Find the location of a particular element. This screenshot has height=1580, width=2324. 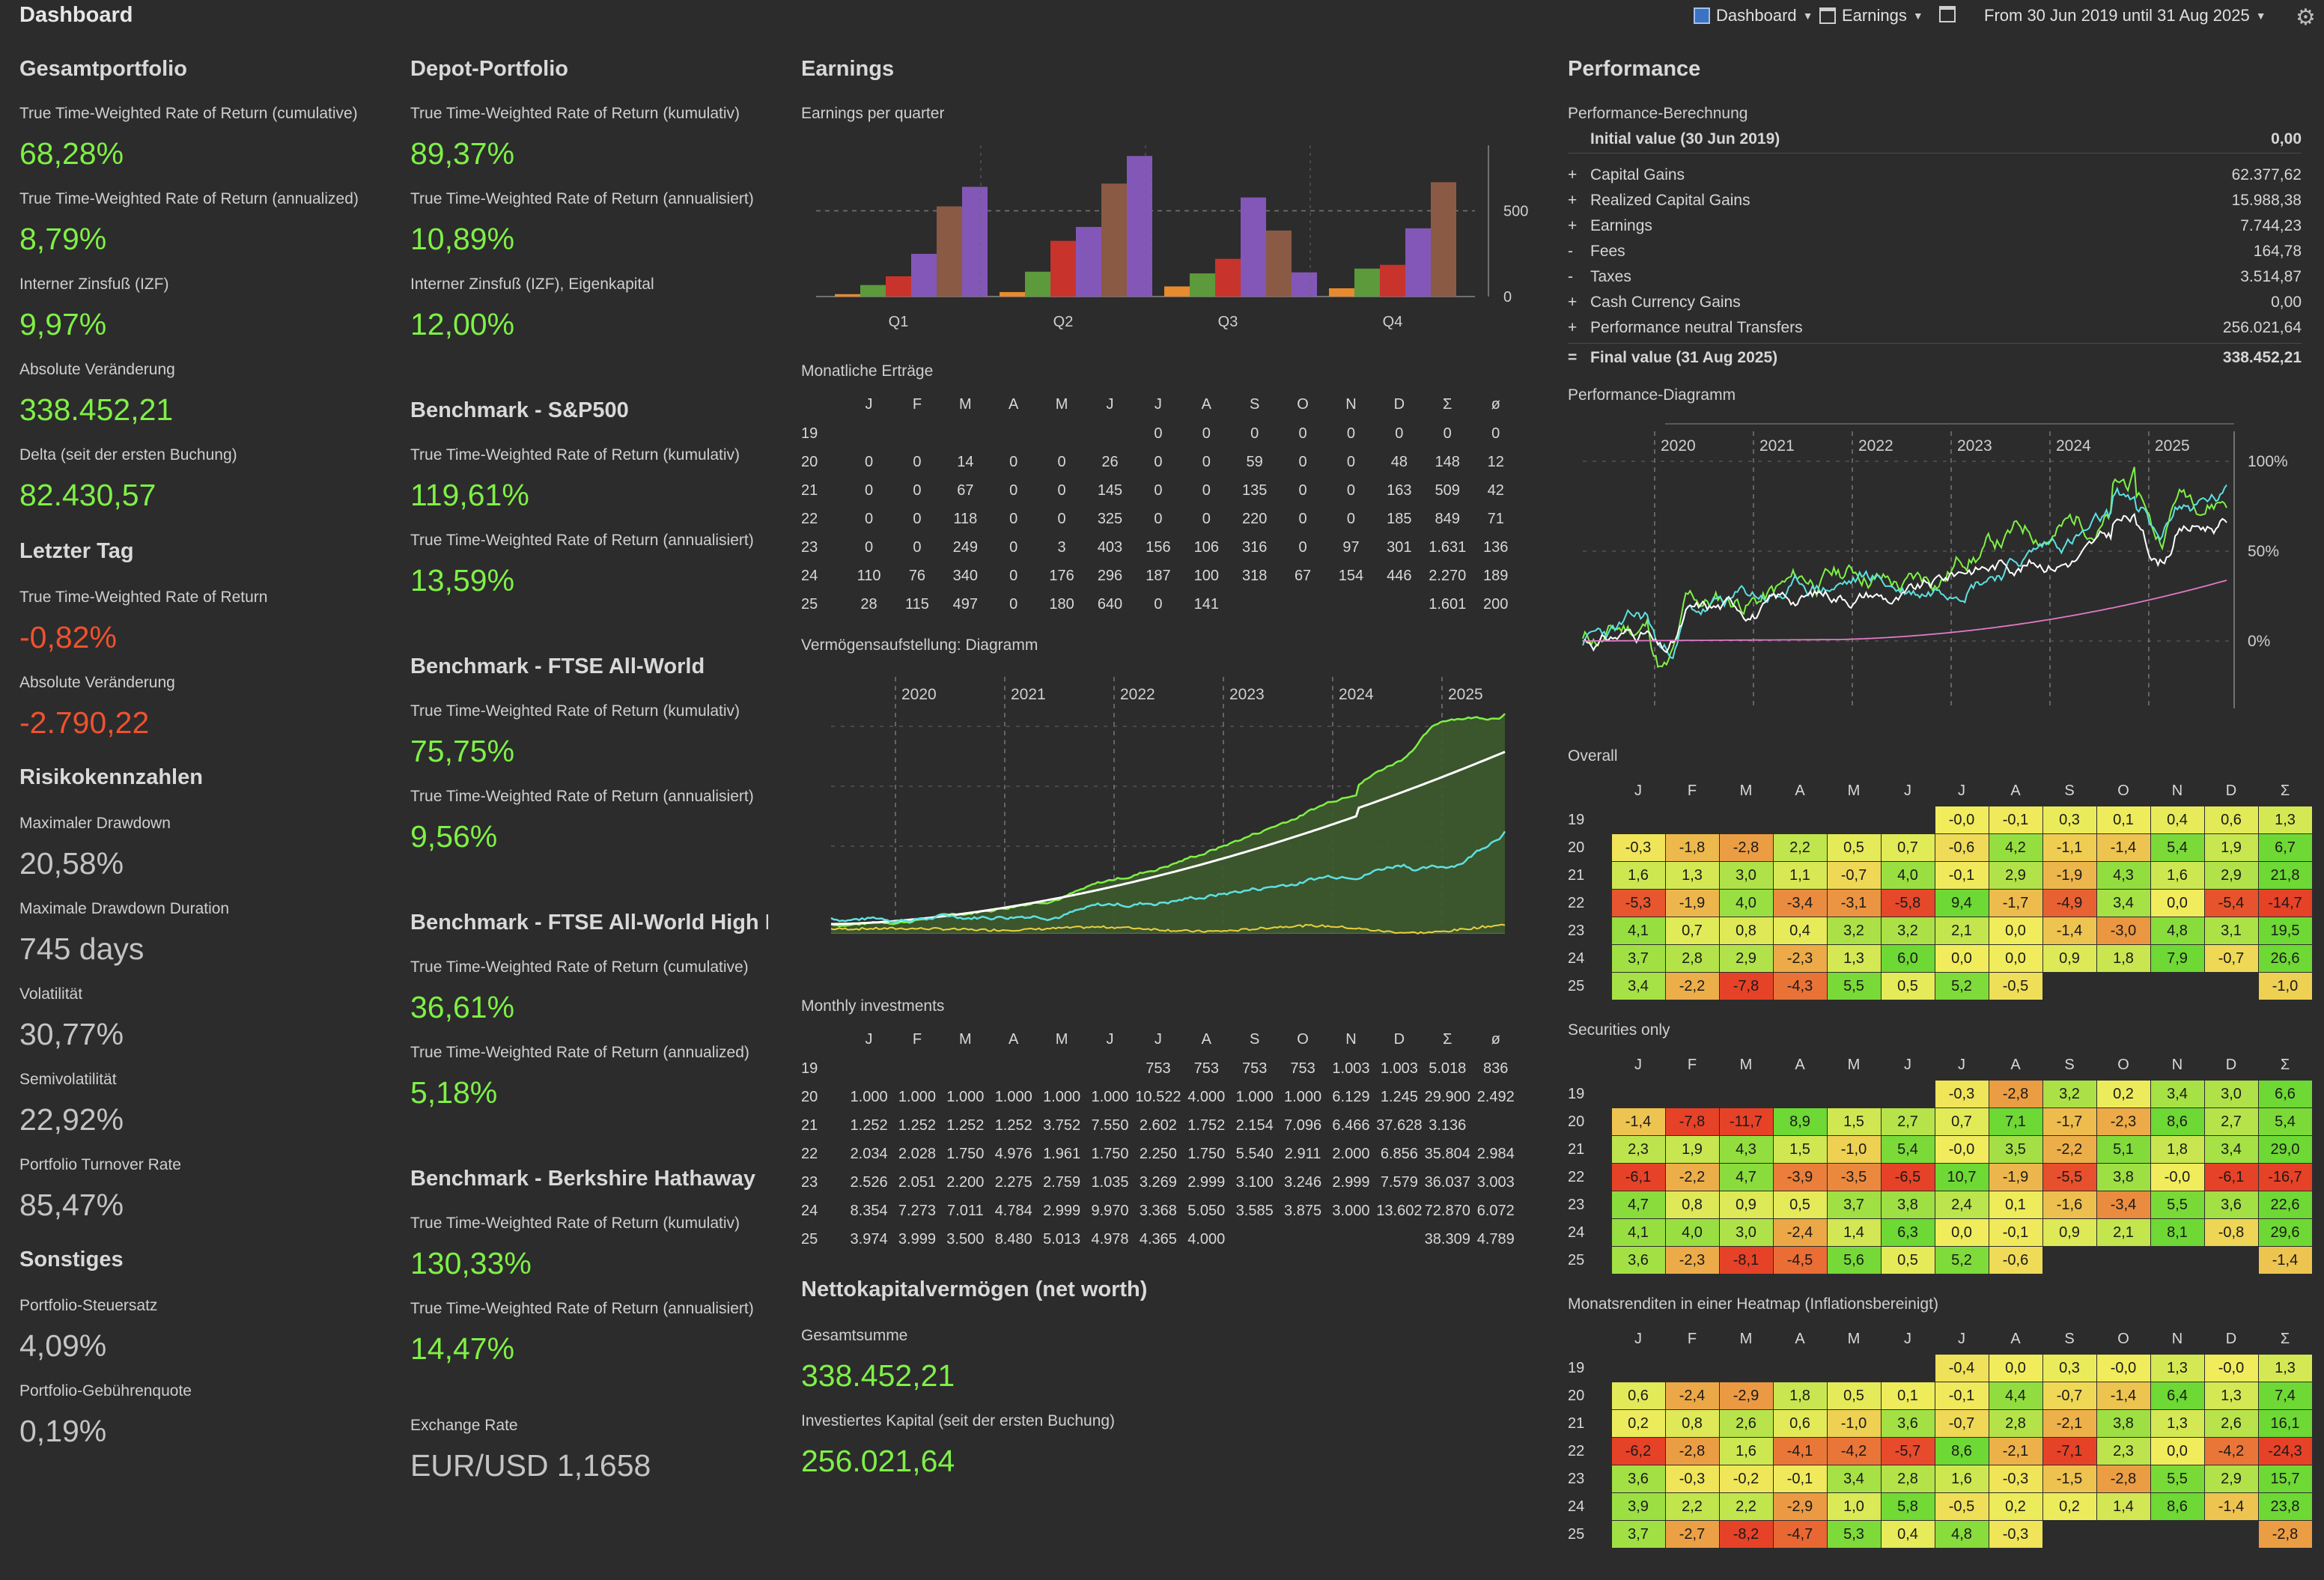

heatmap-securities-label: Securities only is located at coordinates (1619, 1030).